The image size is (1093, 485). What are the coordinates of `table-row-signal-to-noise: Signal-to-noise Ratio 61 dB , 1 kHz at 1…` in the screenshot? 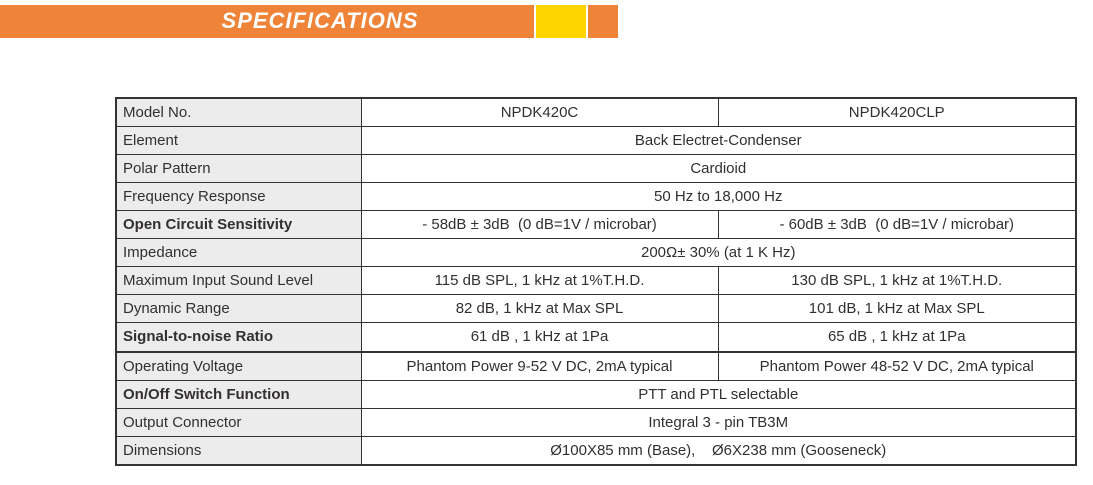 It's located at (596, 337).